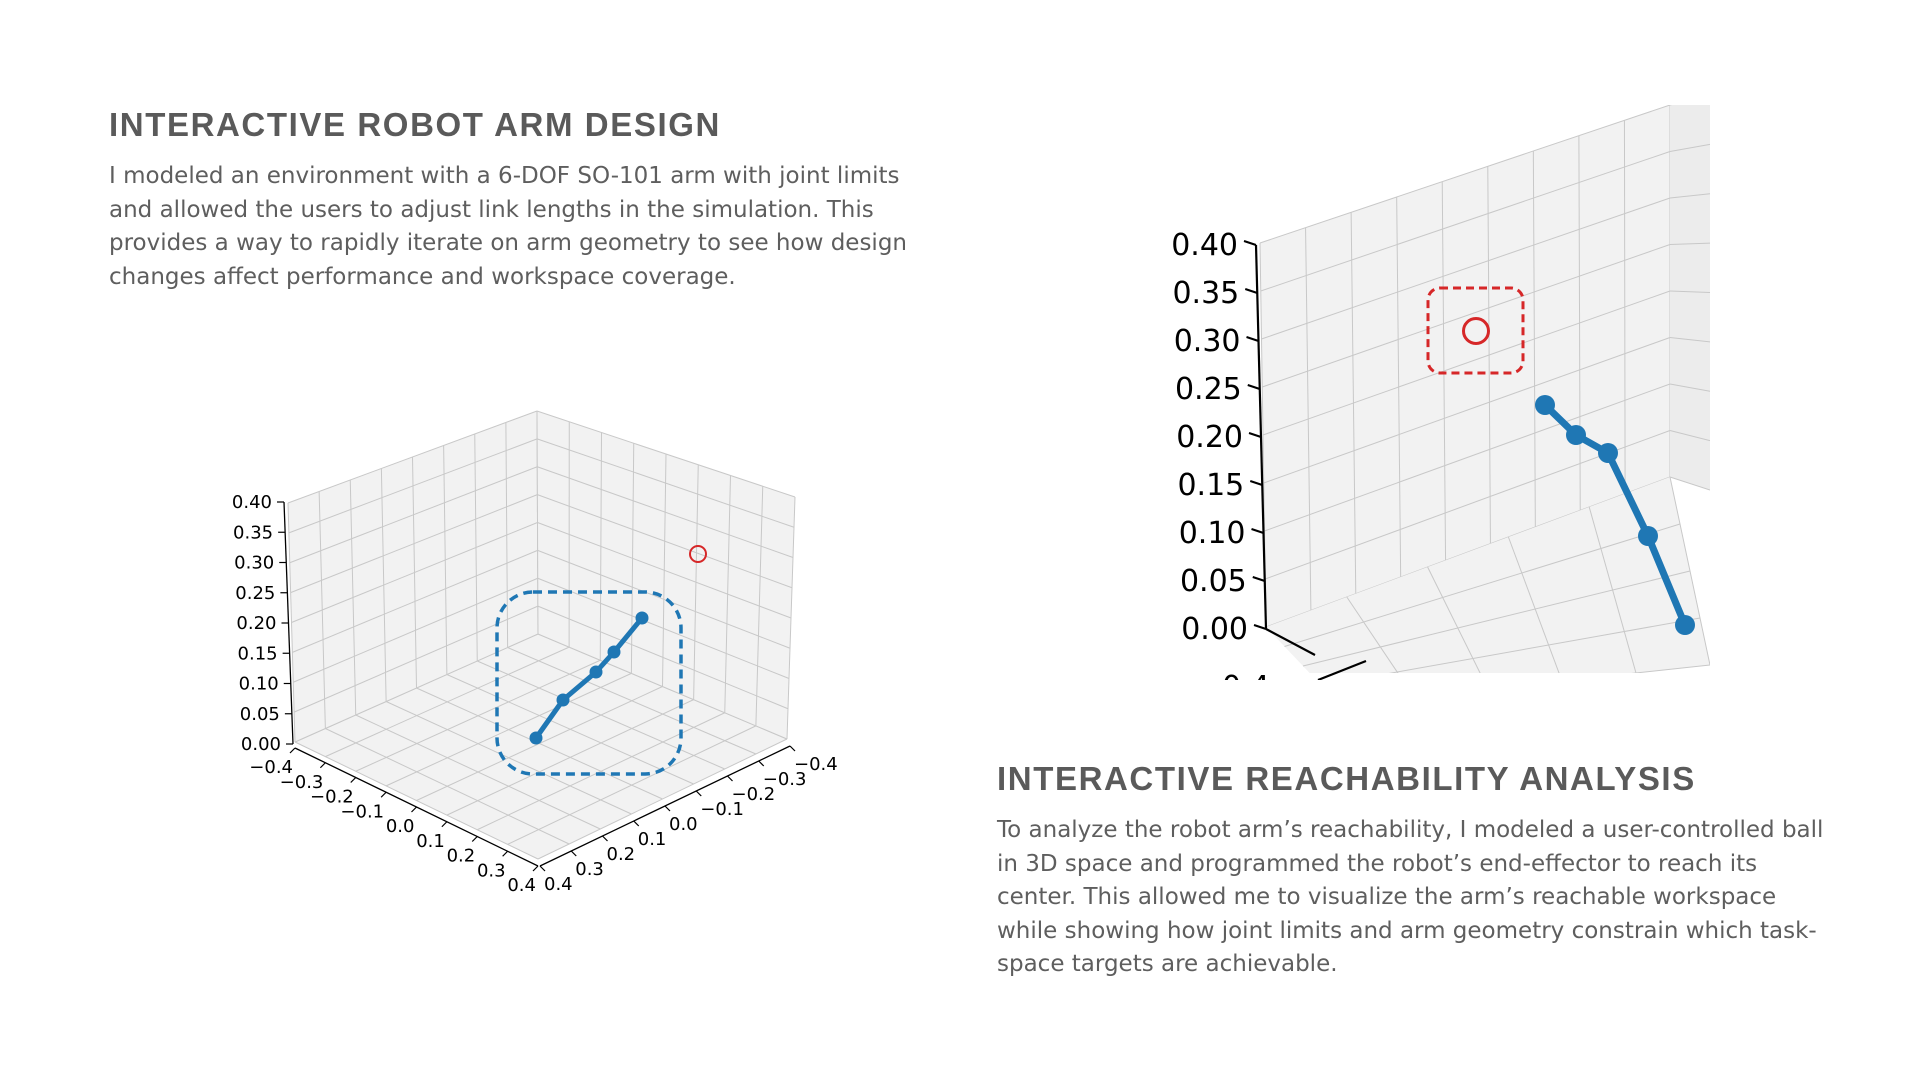 The image size is (1920, 1080). I want to click on x-tick-label: −0.1, so click(362, 811).